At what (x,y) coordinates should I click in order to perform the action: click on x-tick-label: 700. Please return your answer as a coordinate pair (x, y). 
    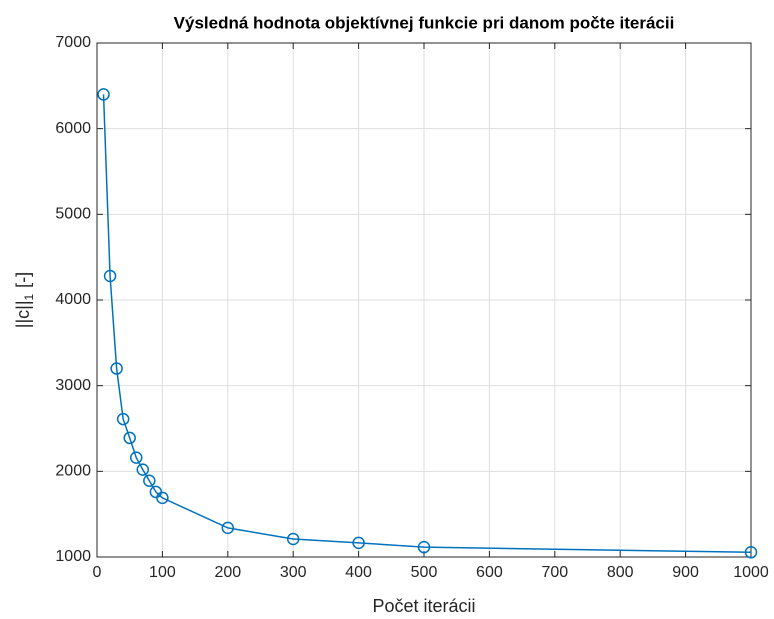
    Looking at the image, I should click on (554, 572).